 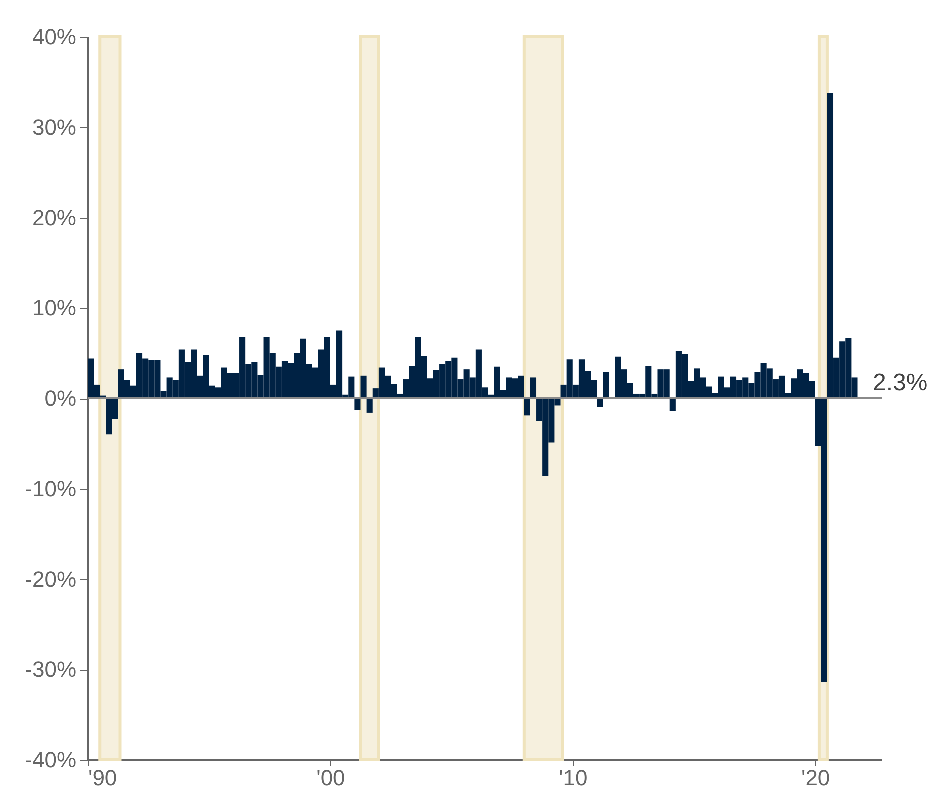 I want to click on x-tick-label: '90, so click(x=103, y=778).